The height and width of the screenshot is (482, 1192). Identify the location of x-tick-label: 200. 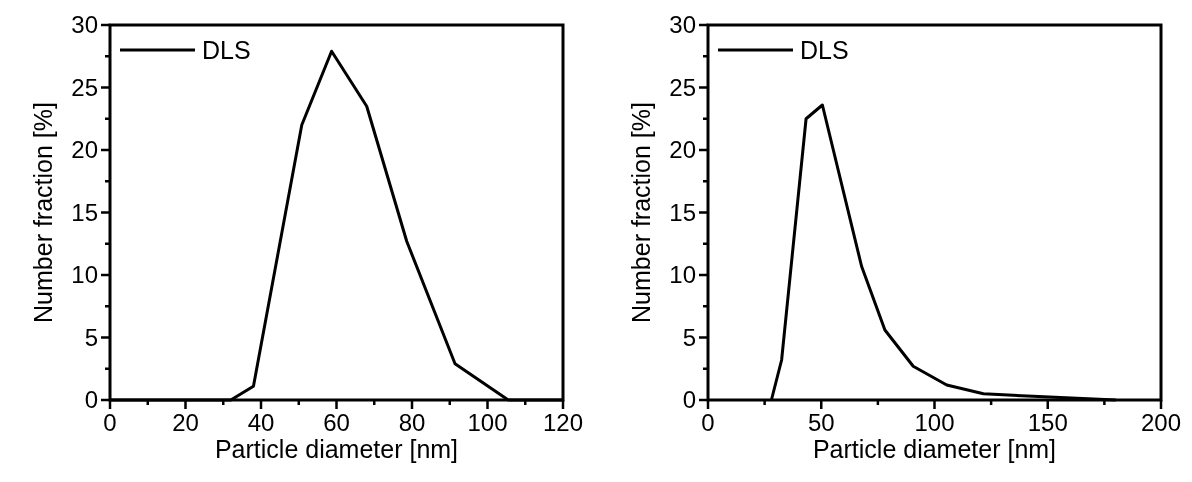
(1161, 422).